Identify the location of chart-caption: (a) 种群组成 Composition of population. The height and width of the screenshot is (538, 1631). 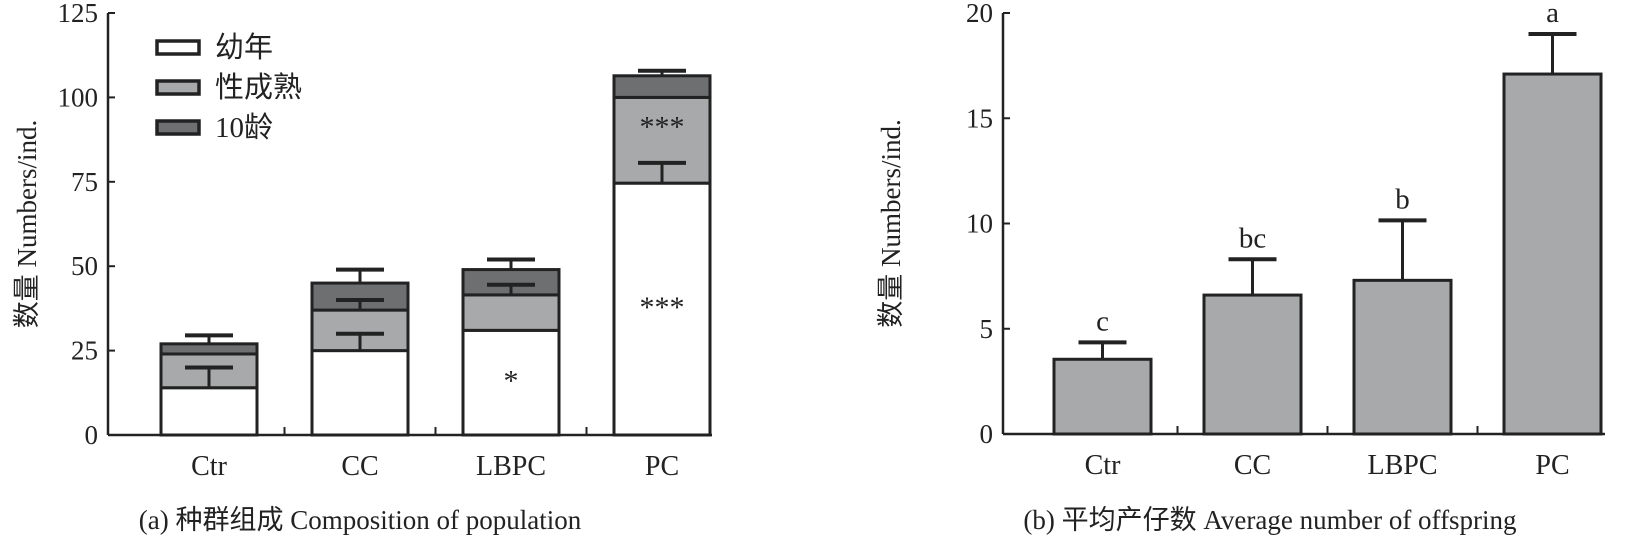
(360, 520).